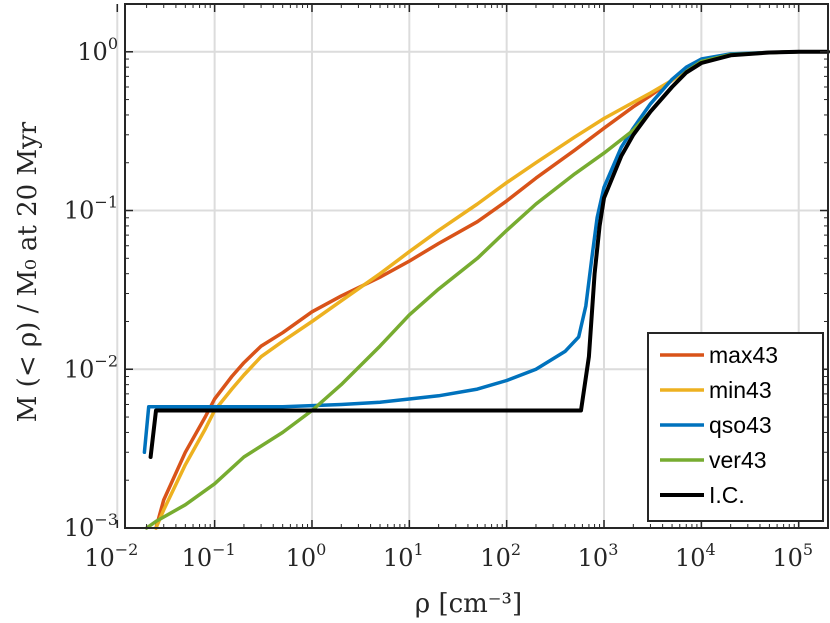 This screenshot has width=830, height=623. What do you see at coordinates (740, 425) in the screenshot?
I see `legend-label: qso43` at bounding box center [740, 425].